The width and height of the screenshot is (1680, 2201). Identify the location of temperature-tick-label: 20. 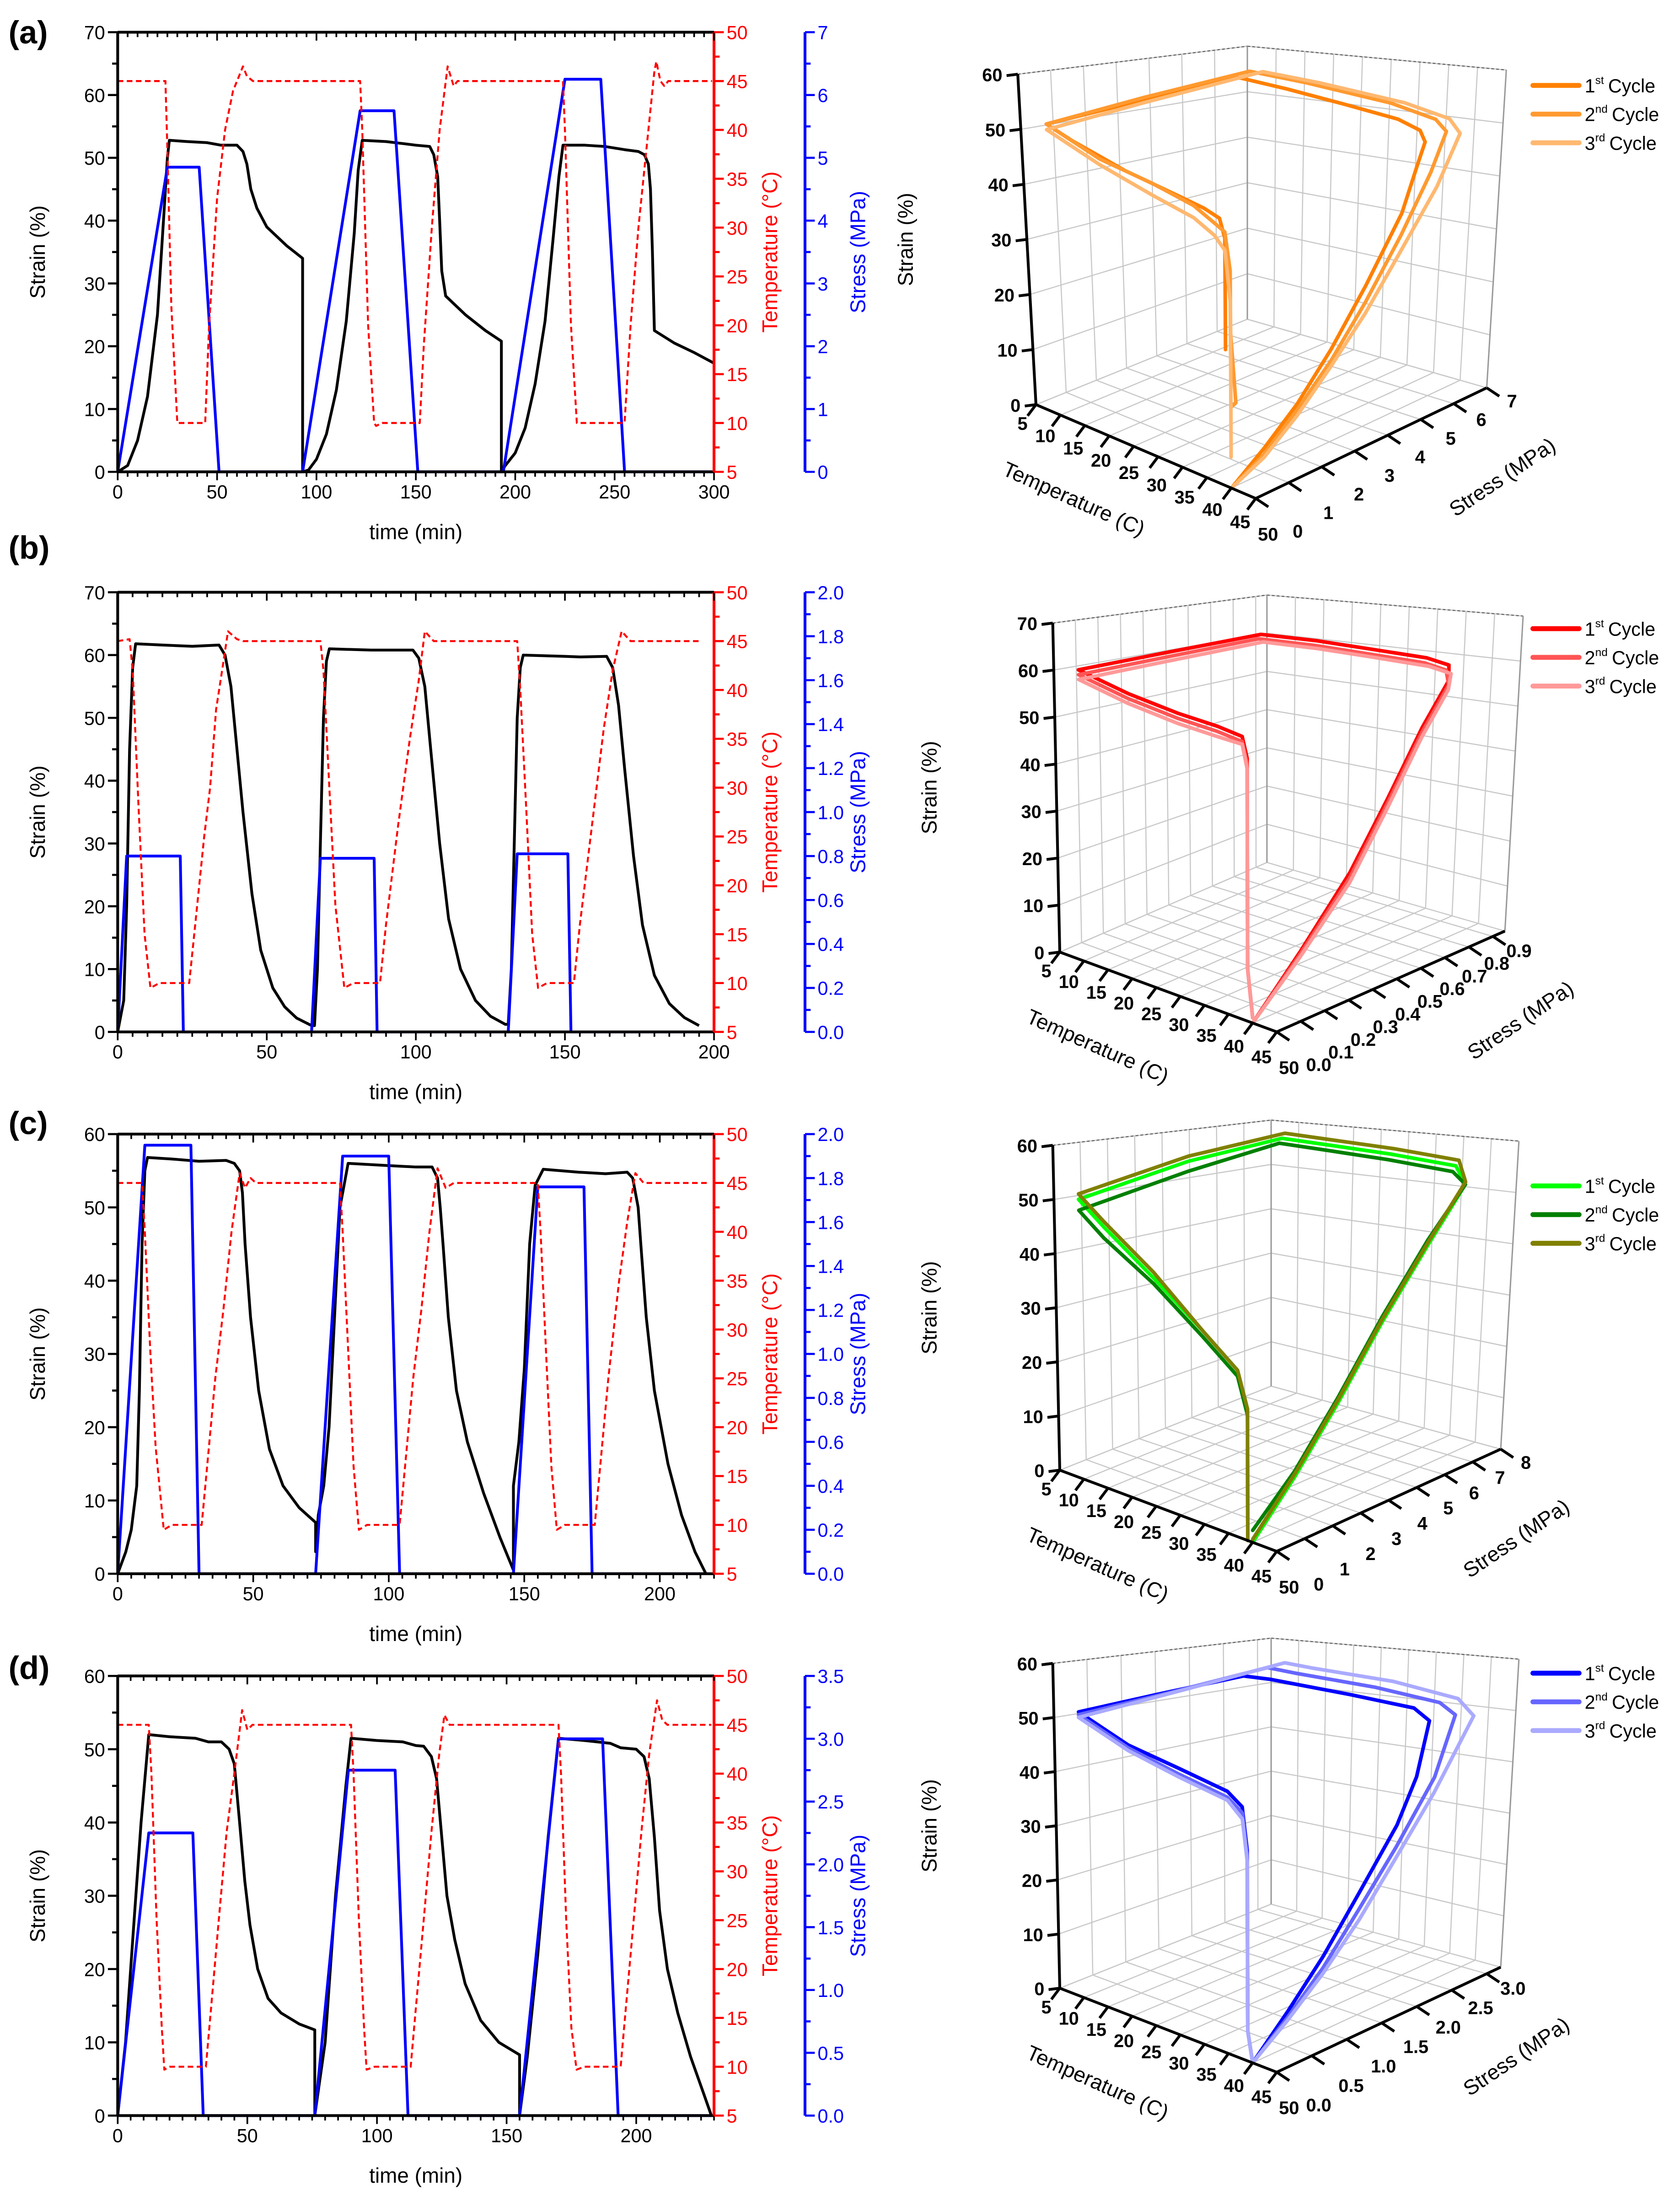
(737, 886).